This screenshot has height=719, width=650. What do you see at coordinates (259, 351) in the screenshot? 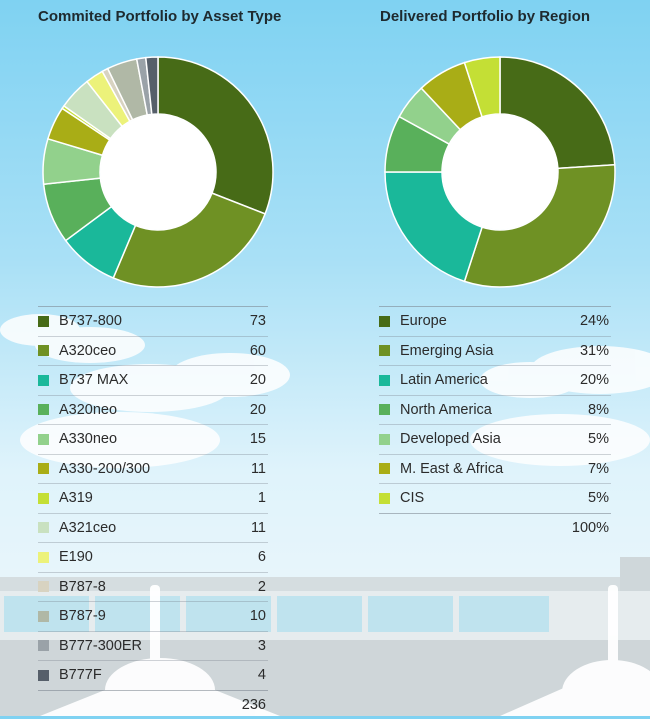
I see `legend-value: 60` at bounding box center [259, 351].